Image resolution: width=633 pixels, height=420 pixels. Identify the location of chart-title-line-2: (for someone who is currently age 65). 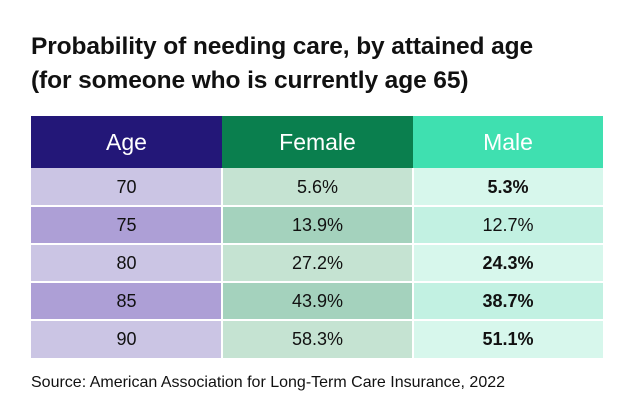
(250, 80).